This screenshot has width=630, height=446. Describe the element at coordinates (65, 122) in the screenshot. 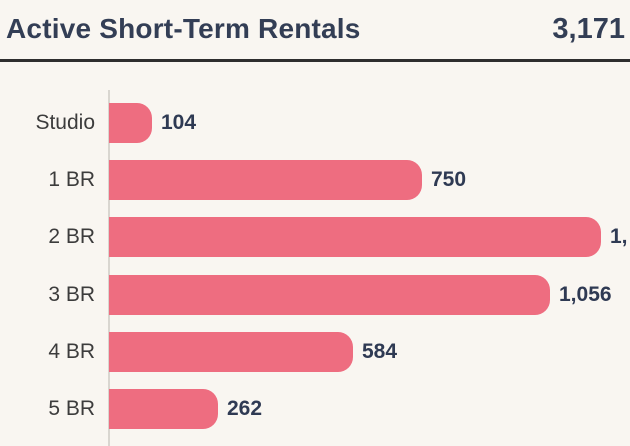

I see `category-label: Studio` at that location.